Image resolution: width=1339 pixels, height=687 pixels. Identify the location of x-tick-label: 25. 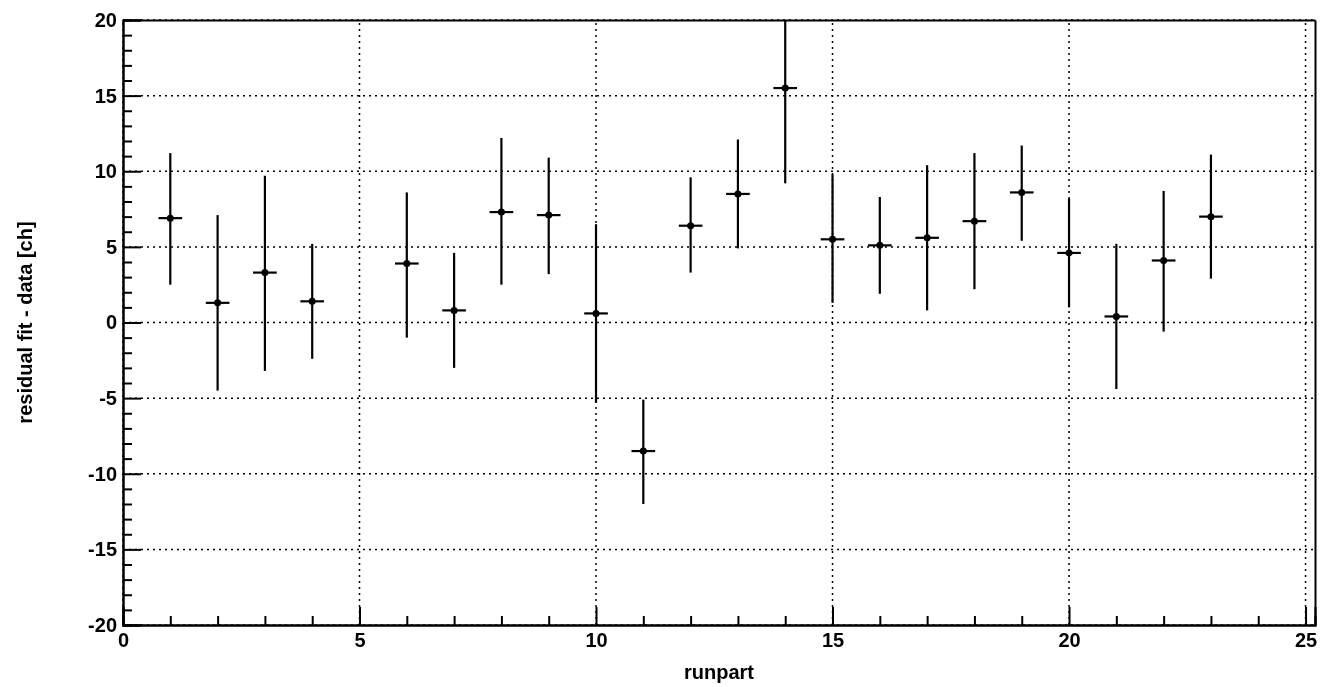
(1306, 640).